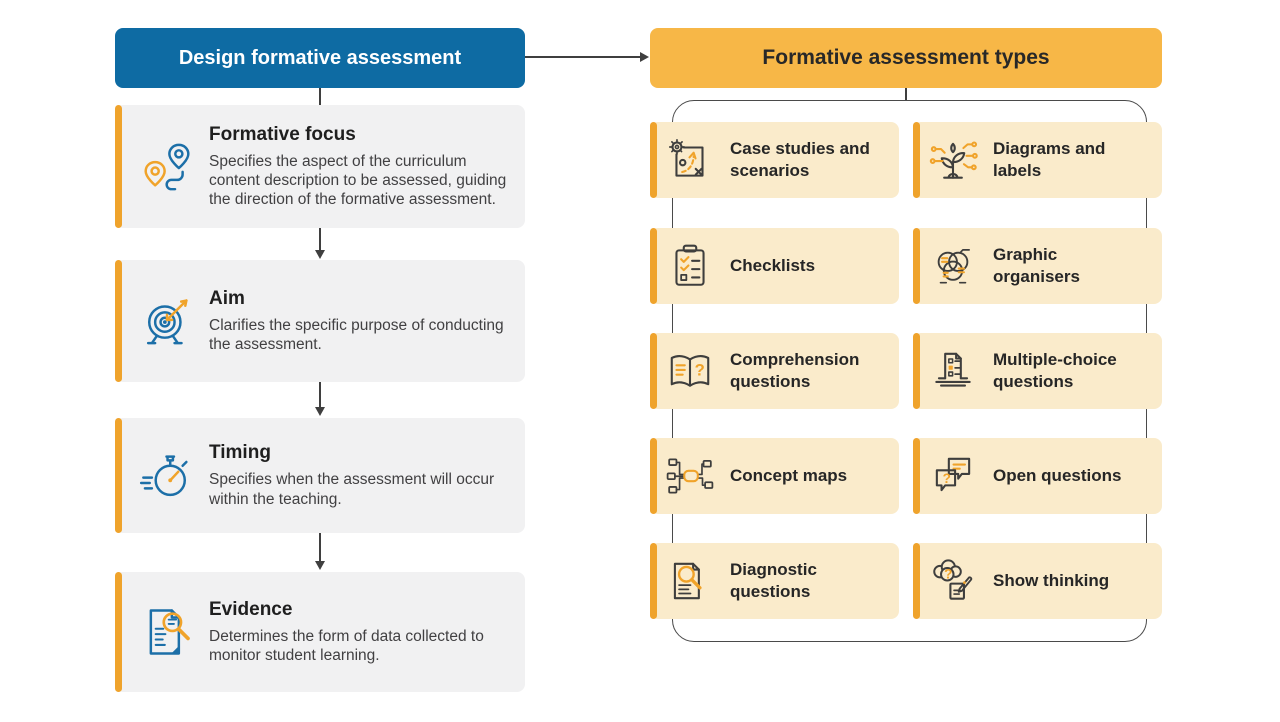 The height and width of the screenshot is (722, 1280). I want to click on step1-step2-line, so click(320, 239).